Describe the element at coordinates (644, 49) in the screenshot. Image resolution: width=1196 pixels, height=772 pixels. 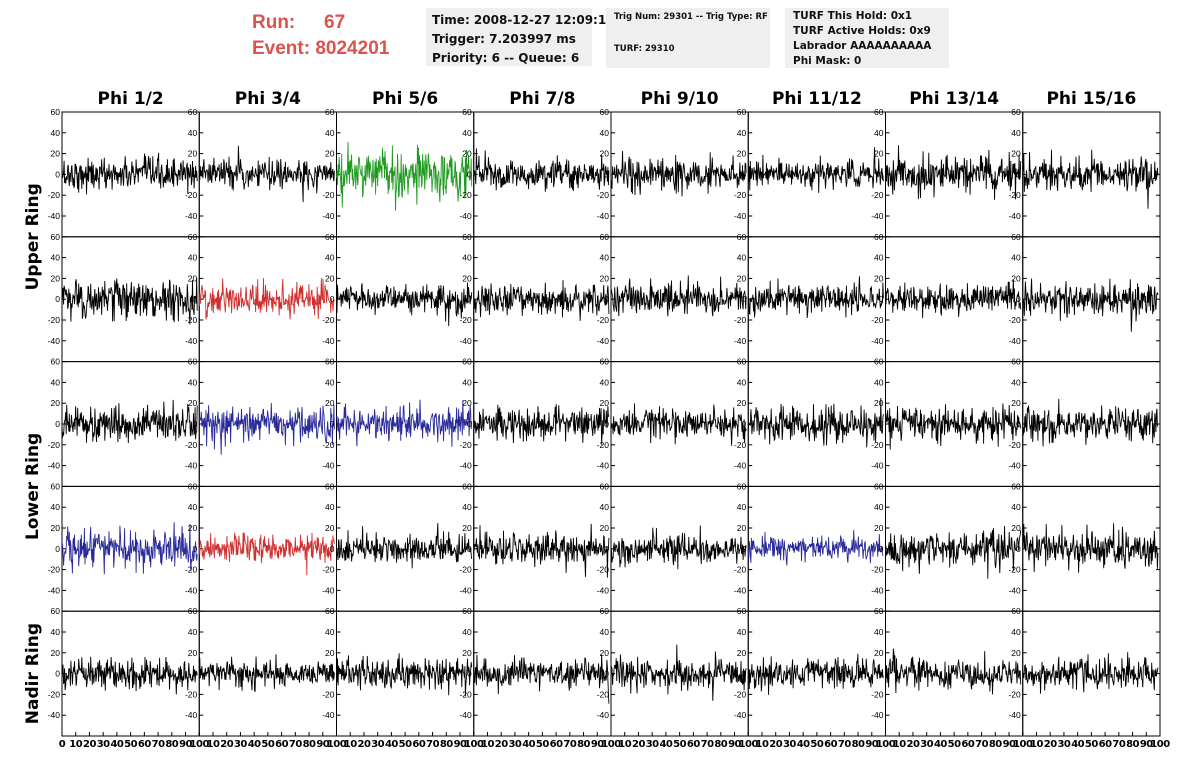
I see `turf-num-line: TURF: 29310` at that location.